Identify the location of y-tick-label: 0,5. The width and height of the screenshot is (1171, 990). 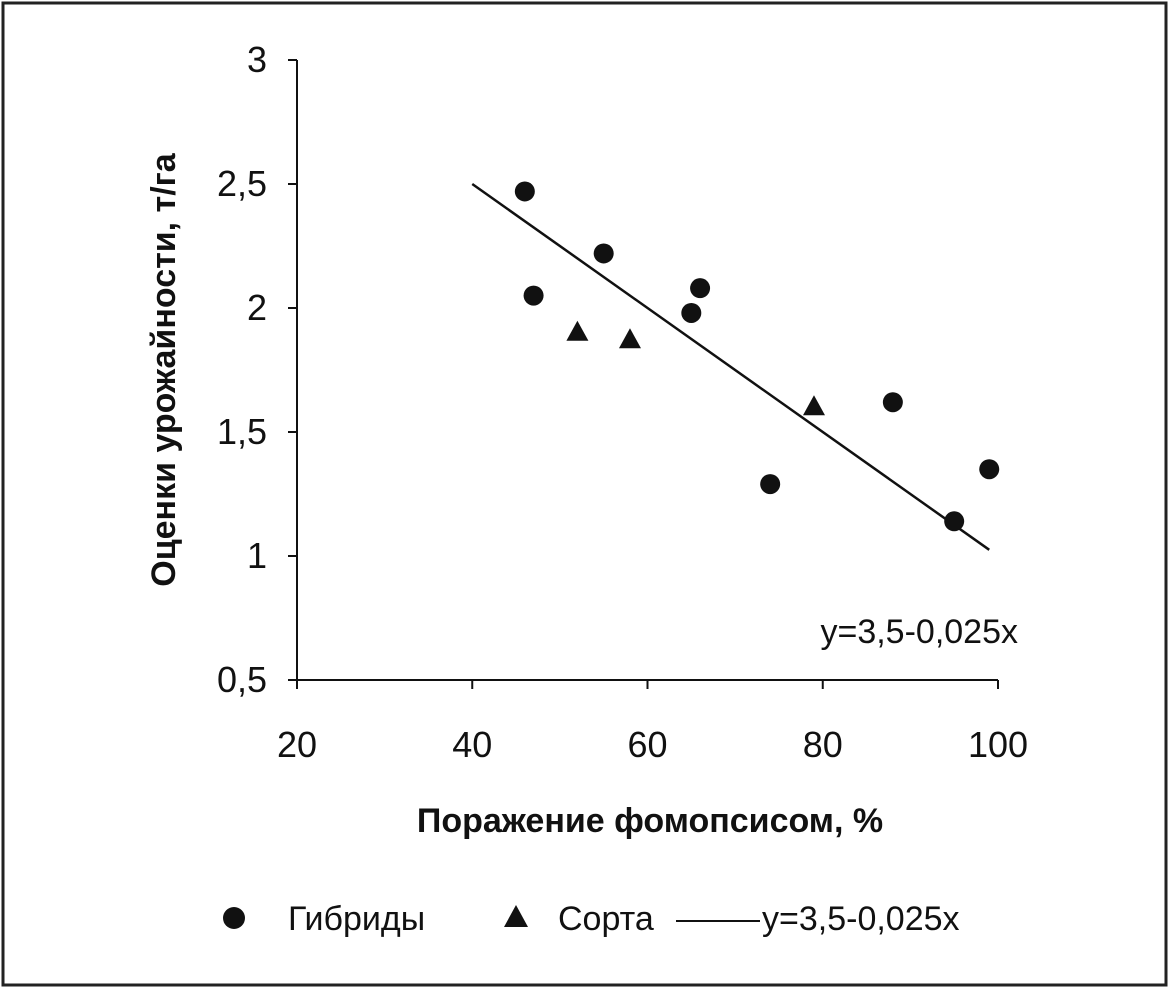
(242, 679).